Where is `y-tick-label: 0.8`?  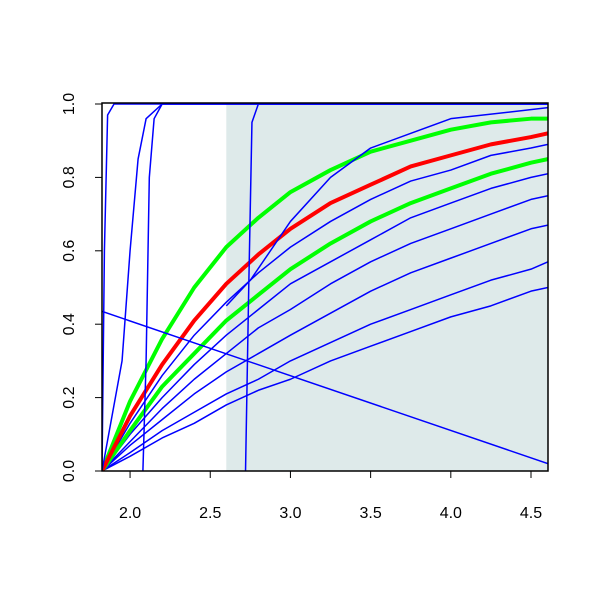
y-tick-label: 0.8 is located at coordinates (69, 177).